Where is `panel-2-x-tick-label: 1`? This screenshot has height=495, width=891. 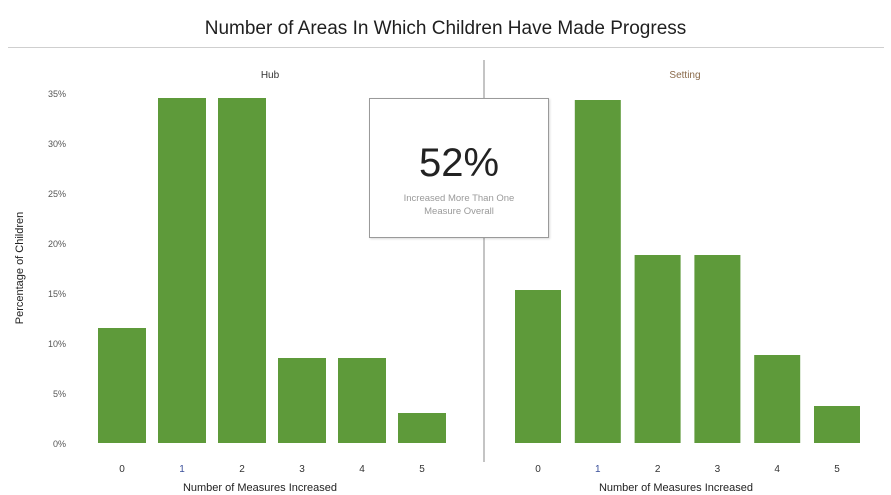 panel-2-x-tick-label: 1 is located at coordinates (598, 469).